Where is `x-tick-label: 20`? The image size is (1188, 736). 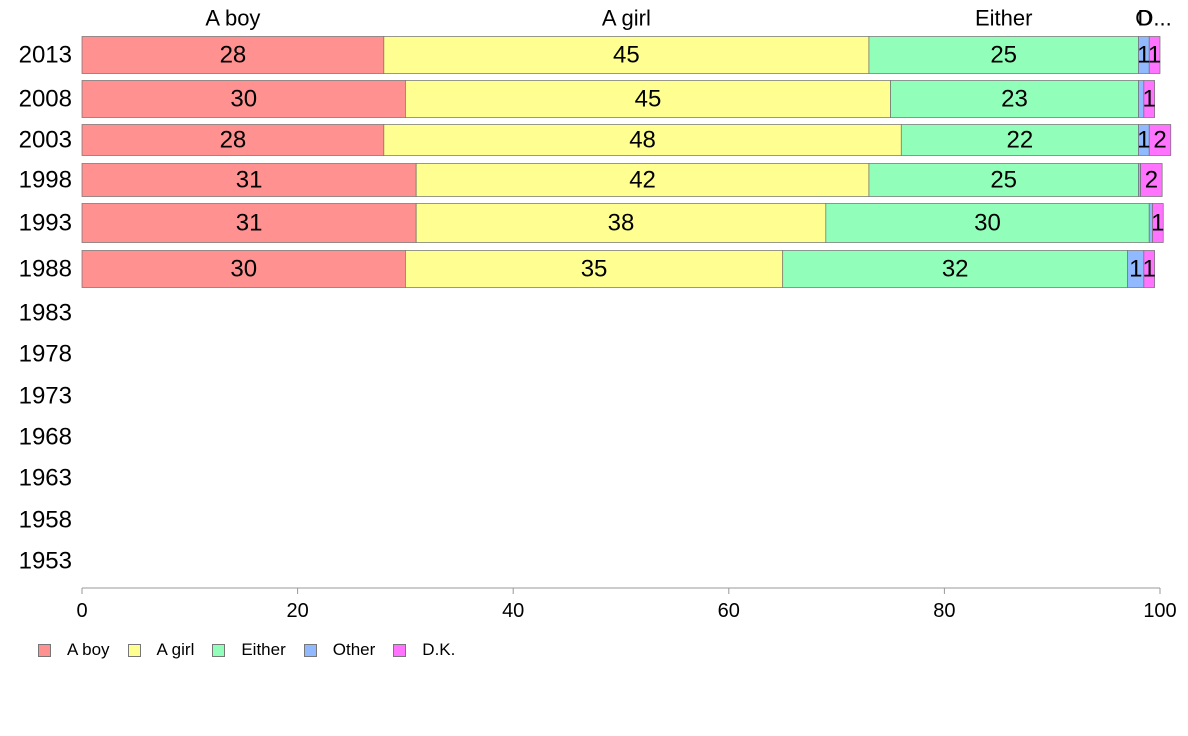 x-tick-label: 20 is located at coordinates (297, 611).